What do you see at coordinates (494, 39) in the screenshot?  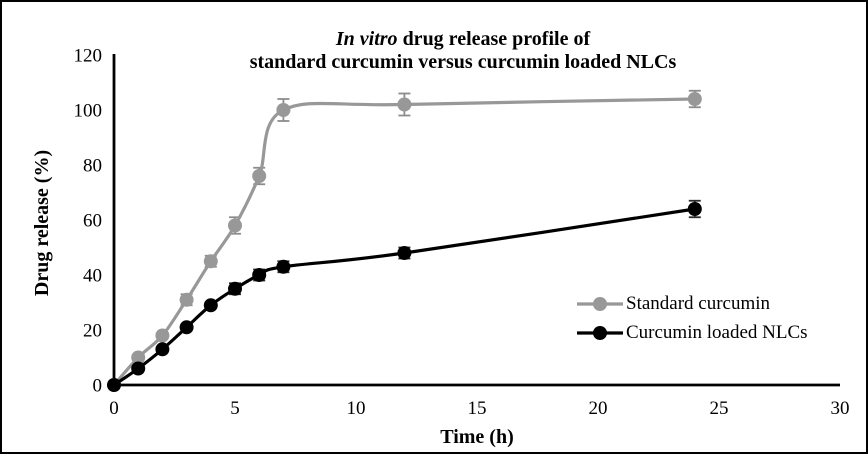 I see `chart-title-rest-part: drug release profile of` at bounding box center [494, 39].